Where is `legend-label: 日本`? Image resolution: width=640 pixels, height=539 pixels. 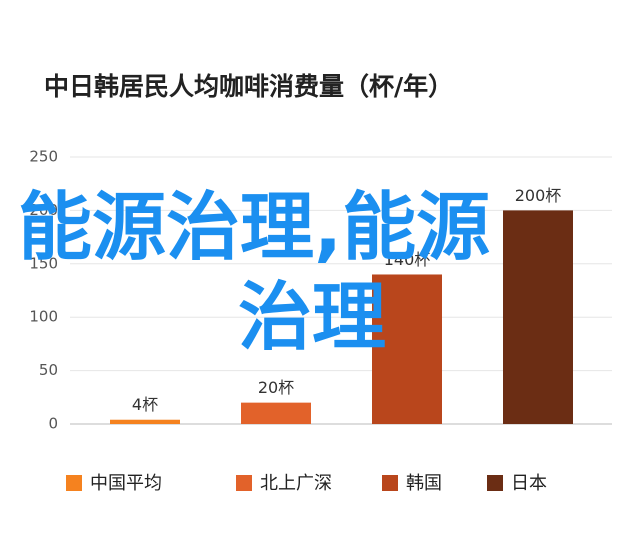
legend-label: 日本 is located at coordinates (529, 483).